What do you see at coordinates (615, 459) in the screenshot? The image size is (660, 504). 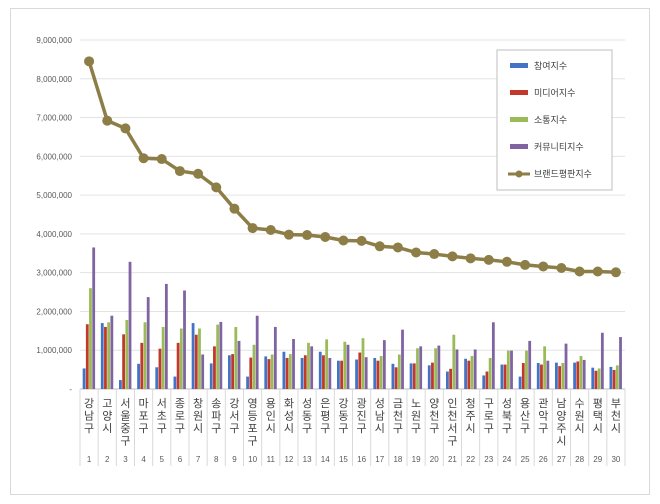 I see `rank-label: 30` at bounding box center [615, 459].